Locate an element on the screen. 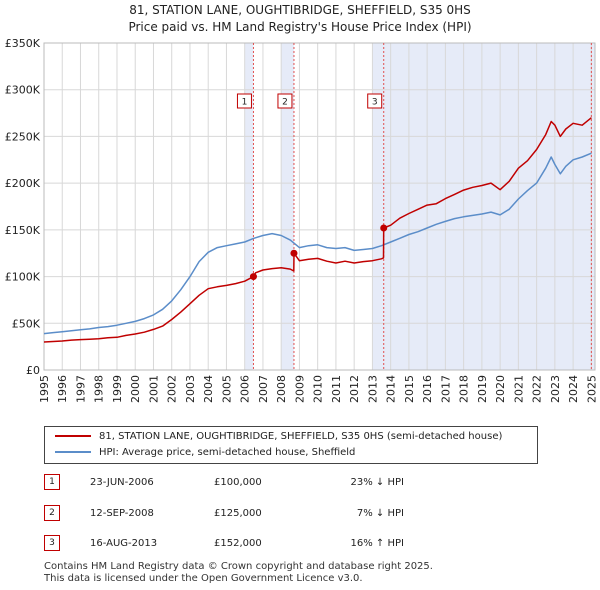 This screenshot has width=600, height=590. x-tick-label: 2019 is located at coordinates (482, 389).